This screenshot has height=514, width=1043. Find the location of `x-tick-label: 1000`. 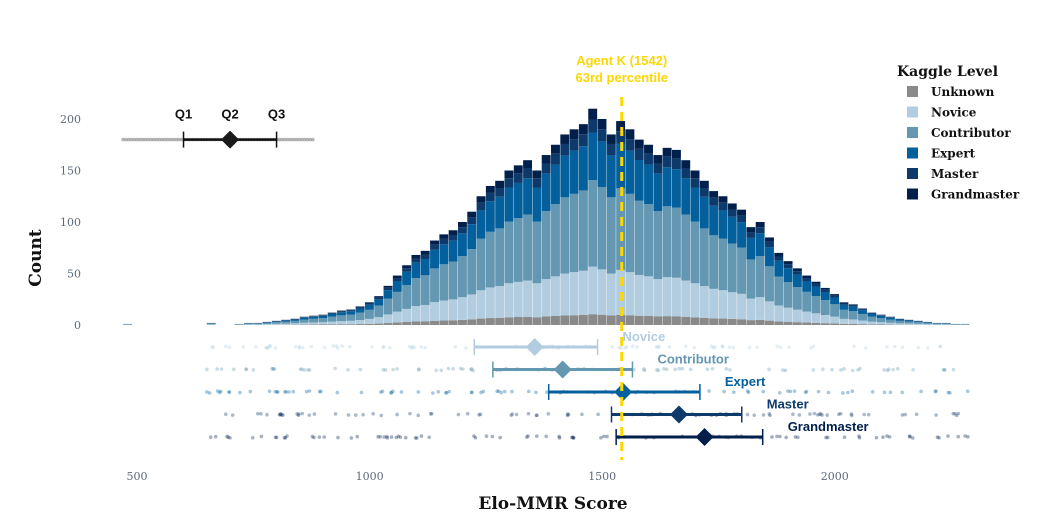

x-tick-label: 1000 is located at coordinates (370, 476).